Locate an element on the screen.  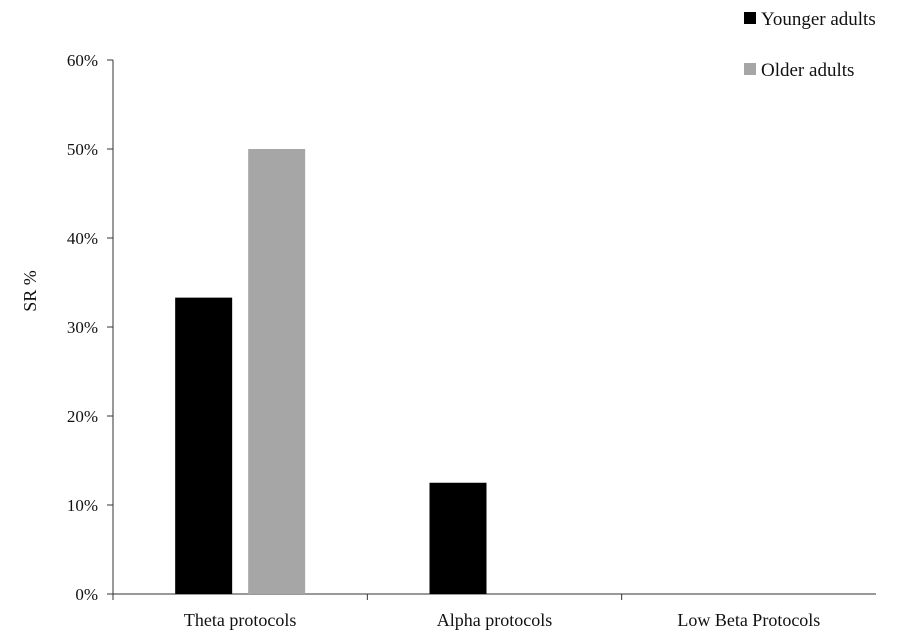
x-category-label: Alpha protocols is located at coordinates (494, 620).